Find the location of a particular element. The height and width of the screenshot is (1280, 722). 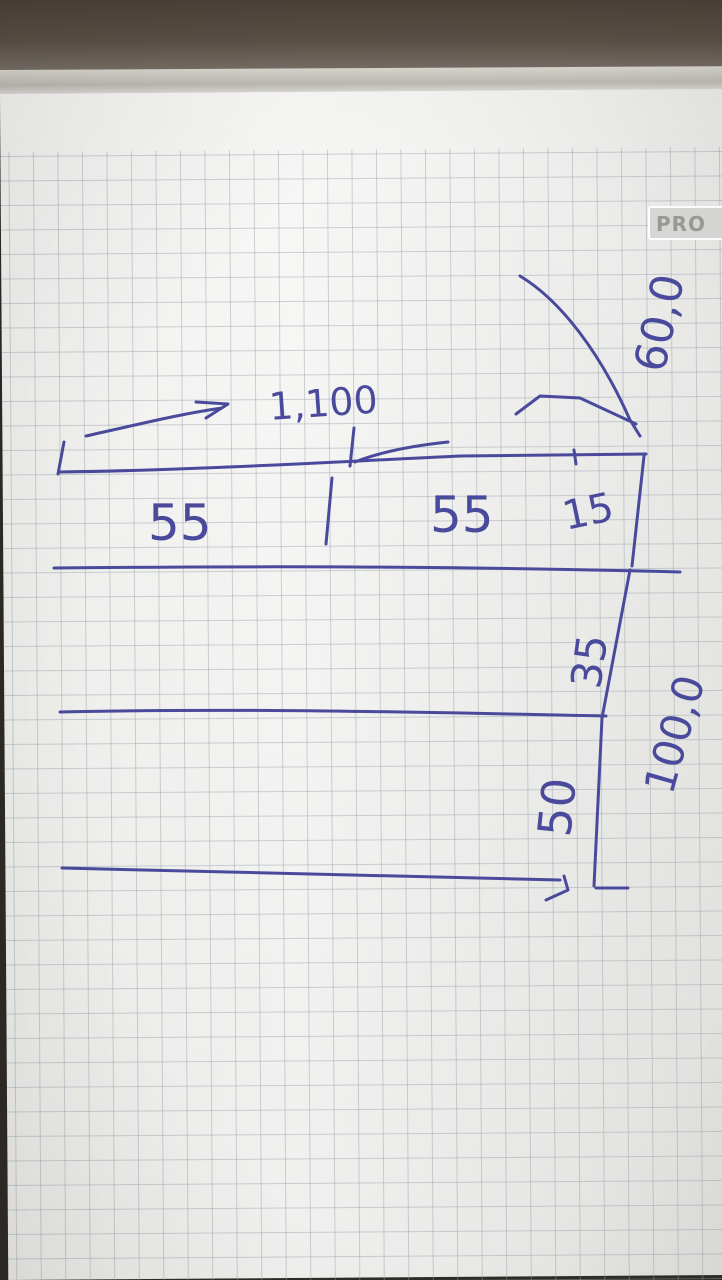

top-left-tick is located at coordinates (61, 458).